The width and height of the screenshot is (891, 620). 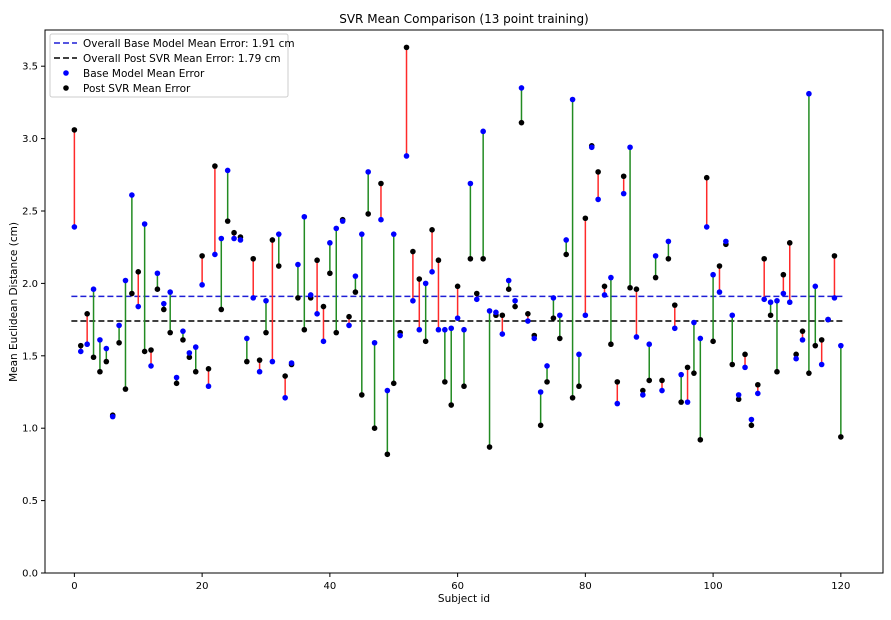 I want to click on y-tick-label: 0.0, so click(x=30, y=574).